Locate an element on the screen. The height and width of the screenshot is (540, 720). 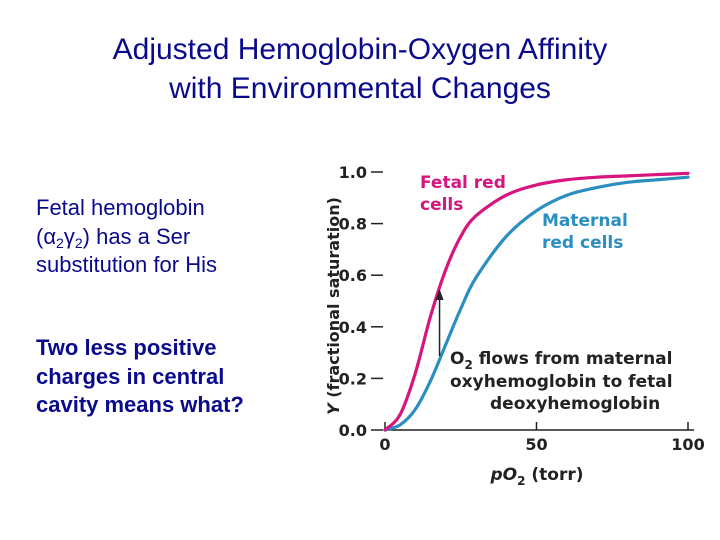
annotation-o: O is located at coordinates (457, 359).